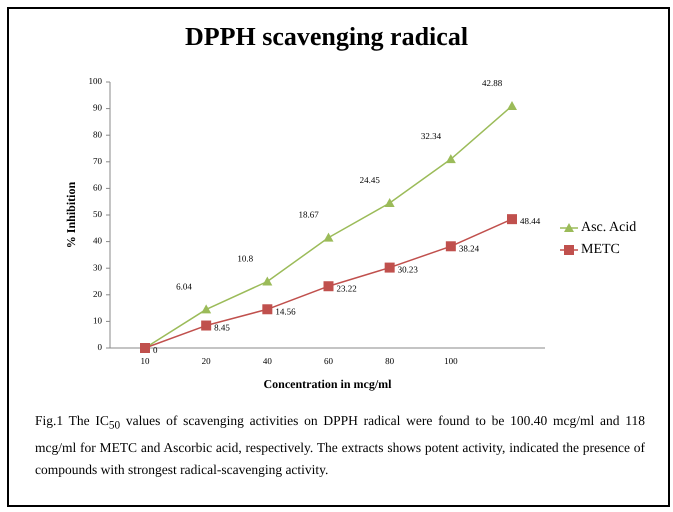  What do you see at coordinates (451, 361) in the screenshot?
I see `x-tick-label: 100` at bounding box center [451, 361].